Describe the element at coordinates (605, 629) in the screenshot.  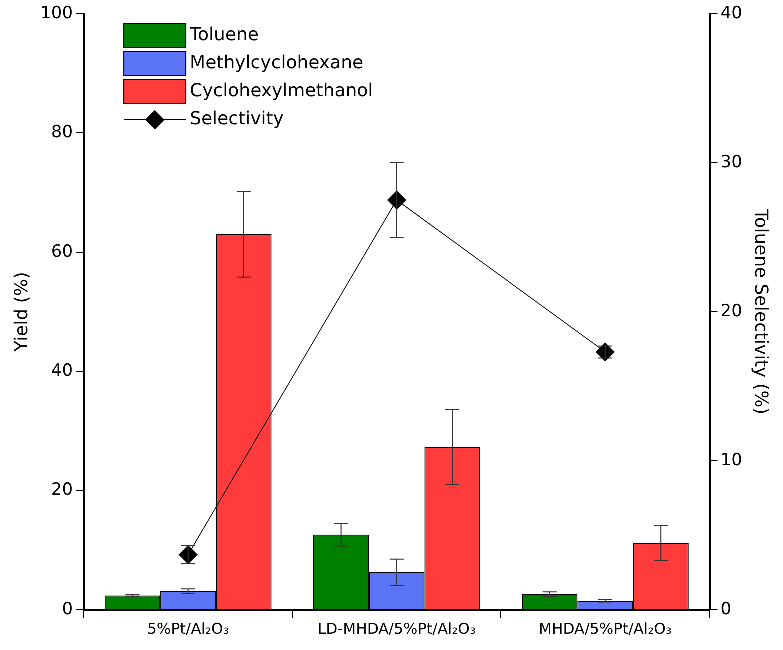
I see `x-tick-label: MHDA/5%Pt/Al₂O₃` at that location.